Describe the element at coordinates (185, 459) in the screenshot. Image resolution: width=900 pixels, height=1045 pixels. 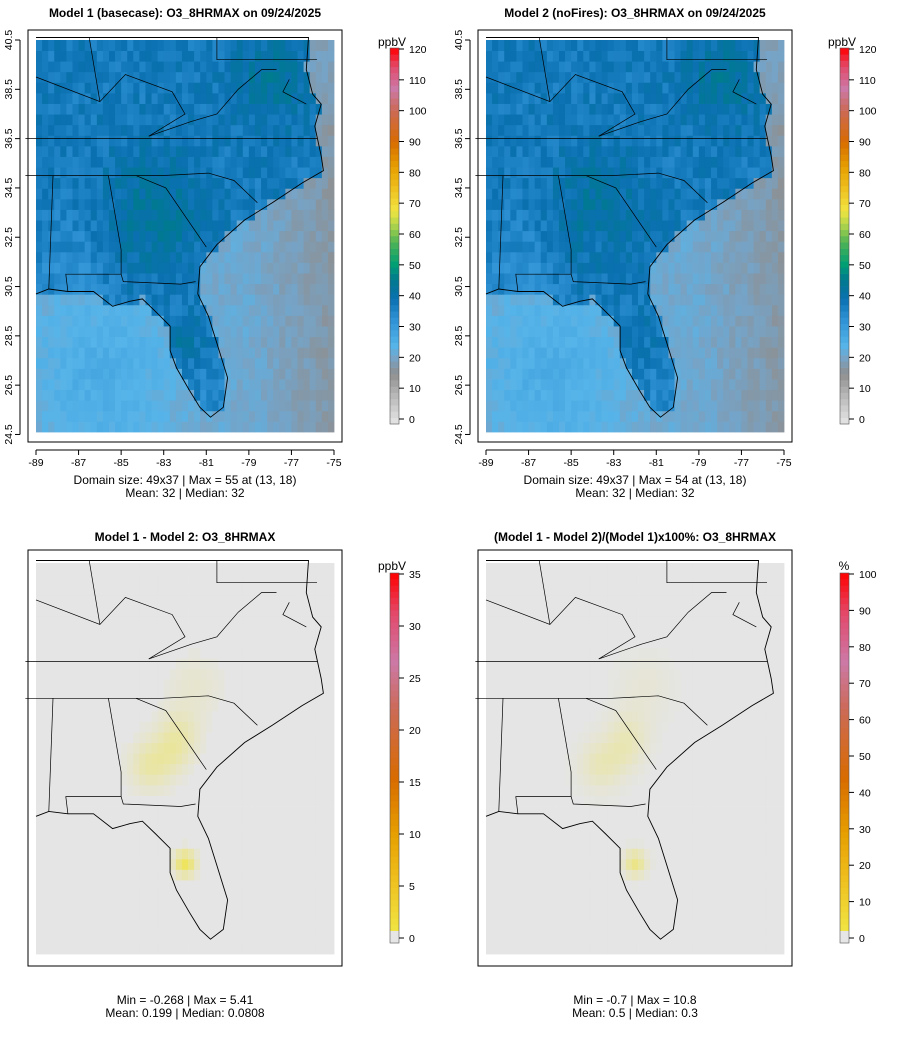
I see `x-axis: -89 -87 -85 -83 -81 -79 -77 -75` at that location.